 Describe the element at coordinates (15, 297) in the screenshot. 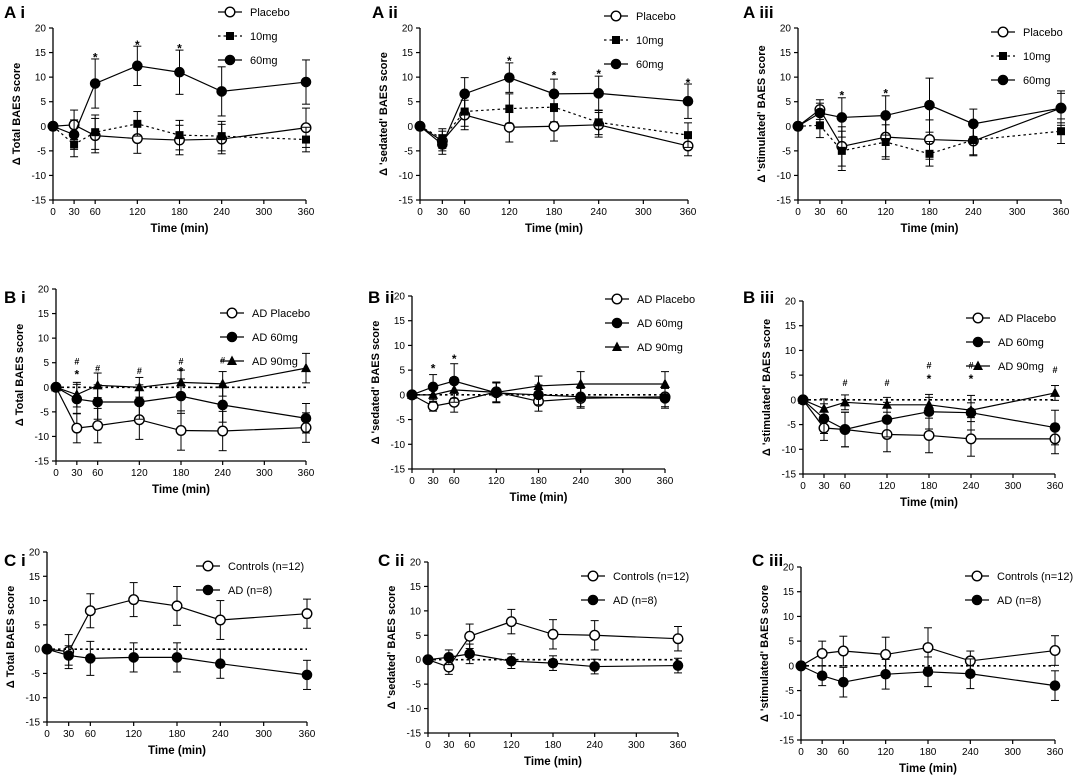

I see `panel-label: B i` at that location.